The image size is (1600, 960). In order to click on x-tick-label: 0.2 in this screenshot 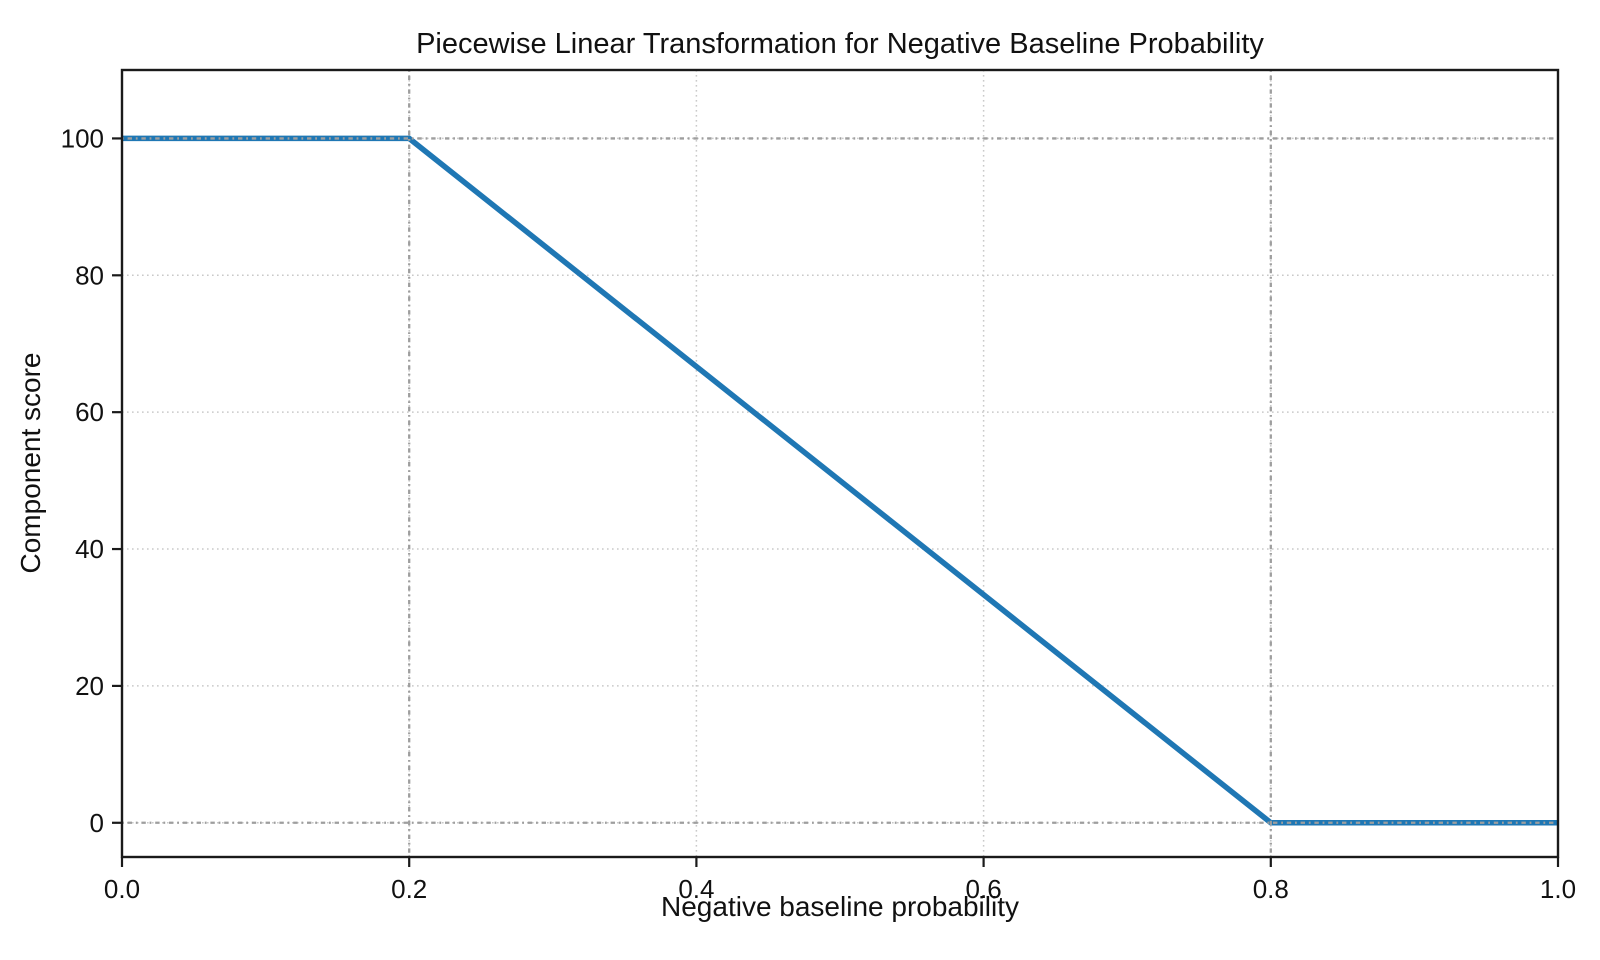, I will do `click(409, 889)`.